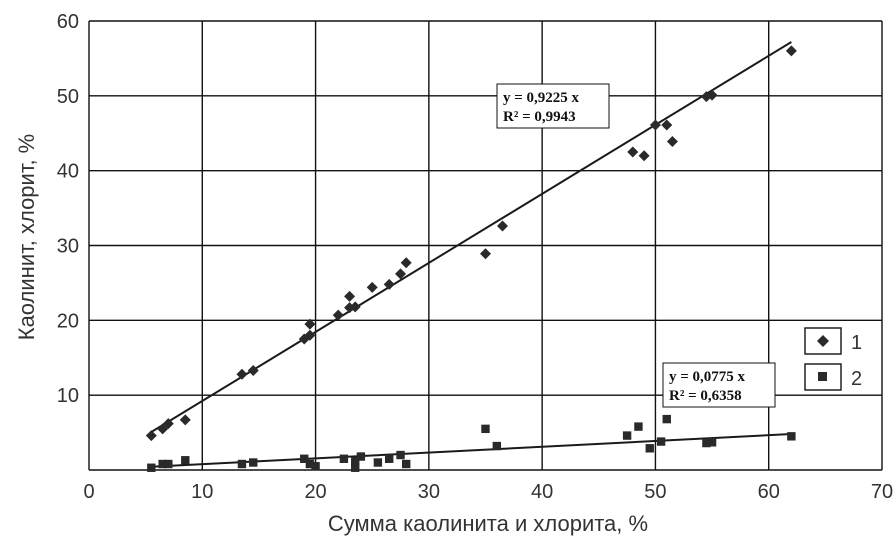  Describe the element at coordinates (429, 492) in the screenshot. I see `x-tick-label: 30` at that location.